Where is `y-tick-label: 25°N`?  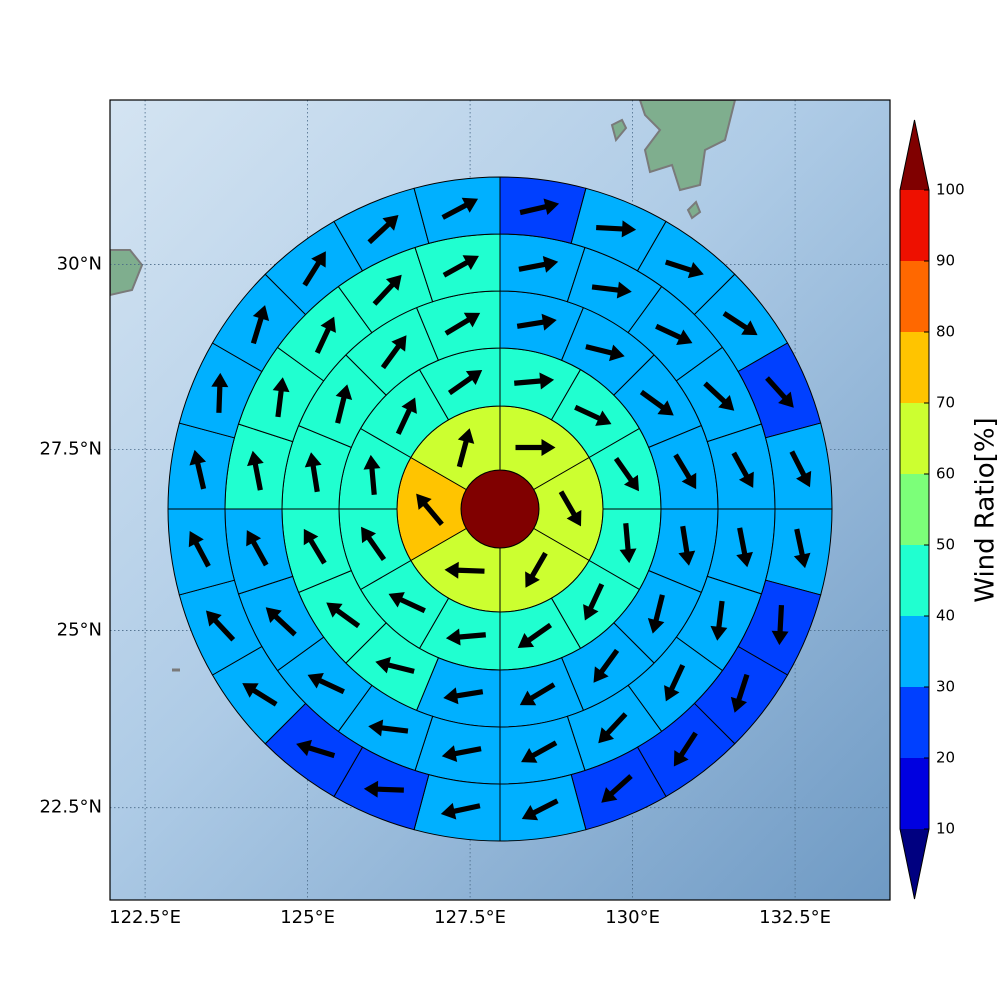 y-tick-label: 25°N is located at coordinates (79, 629).